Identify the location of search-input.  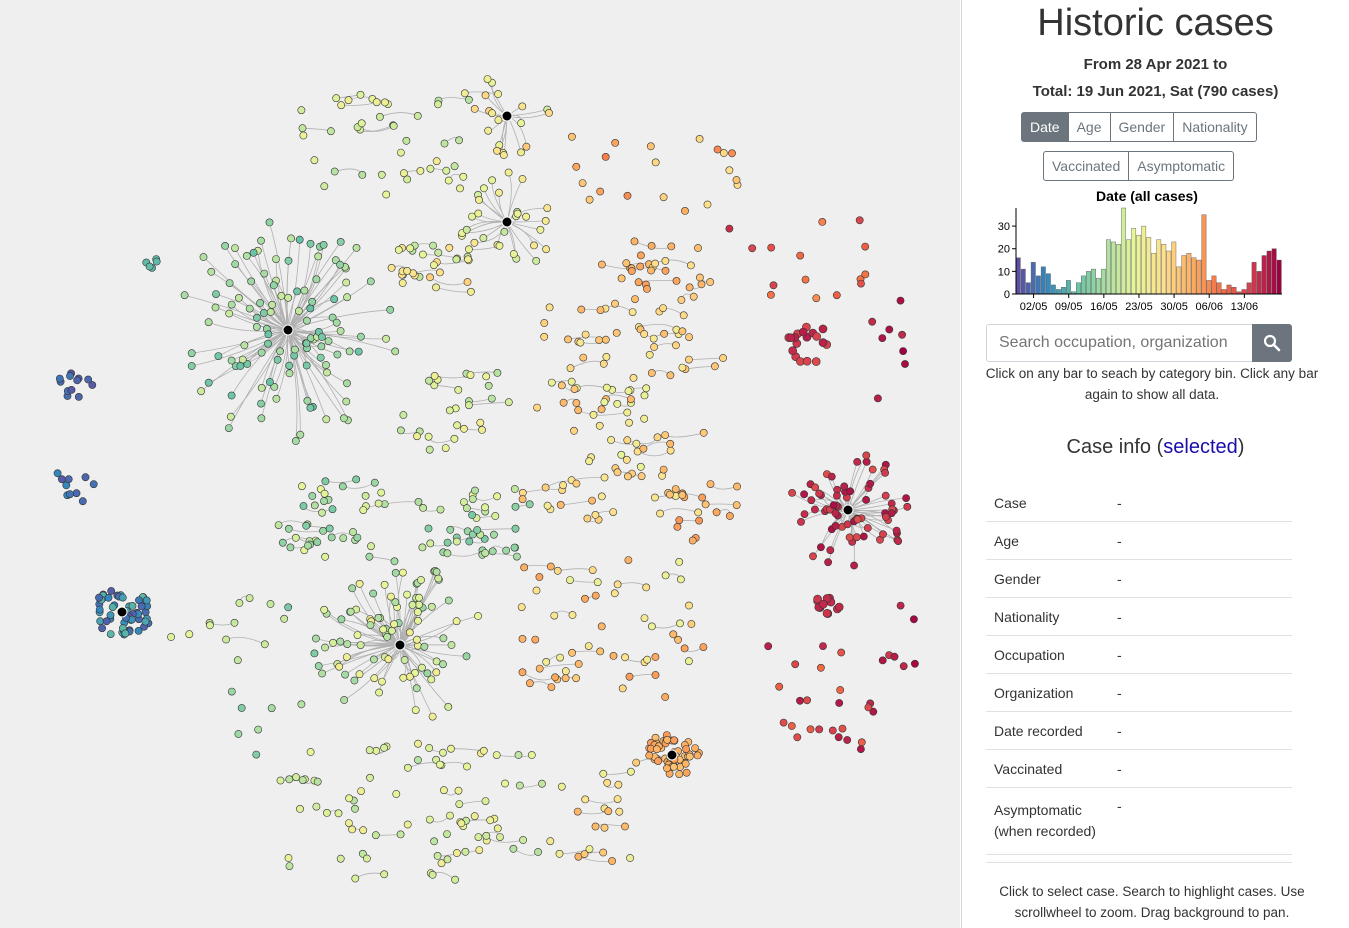
(1119, 343).